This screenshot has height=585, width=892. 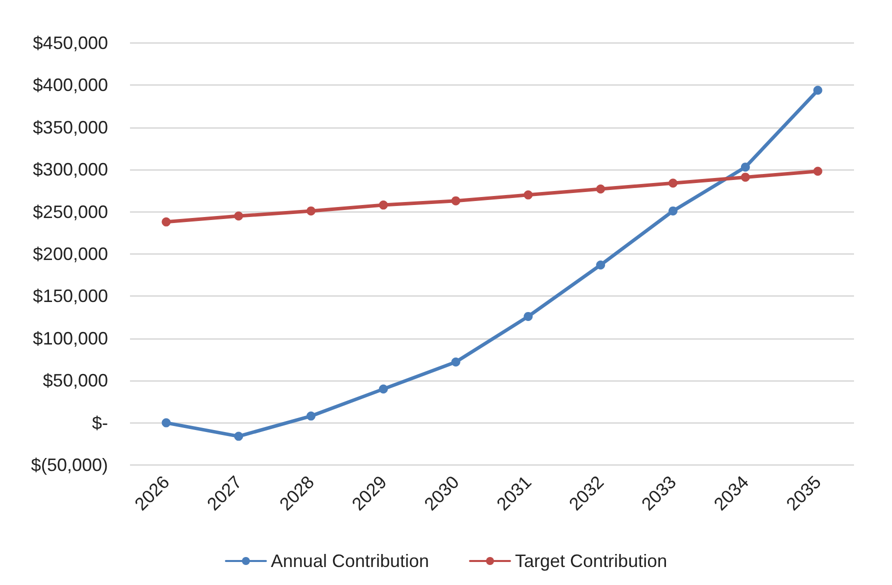 I want to click on y-tick-label: $50,000, so click(x=75, y=380).